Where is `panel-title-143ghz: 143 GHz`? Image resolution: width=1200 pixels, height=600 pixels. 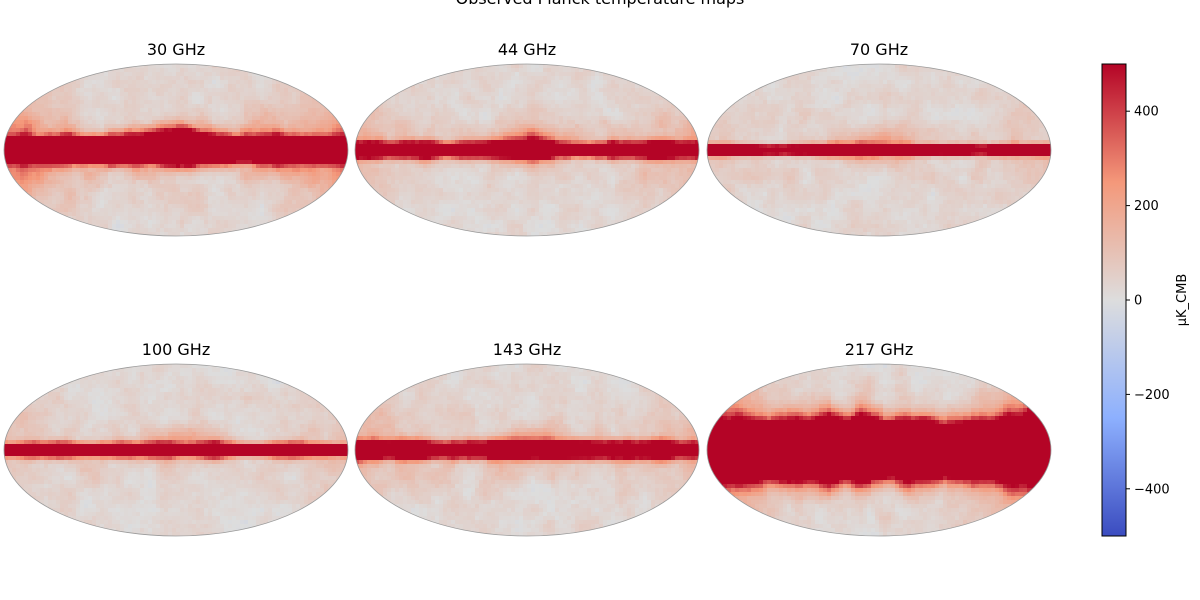 panel-title-143ghz: 143 GHz is located at coordinates (527, 349).